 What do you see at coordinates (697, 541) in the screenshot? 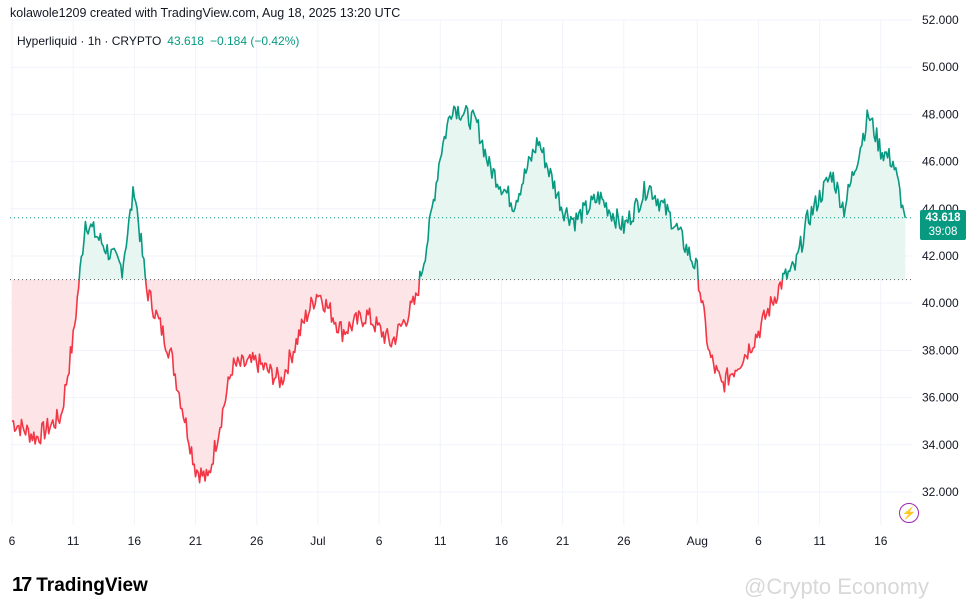
I see `x-tick-label: Aug` at bounding box center [697, 541].